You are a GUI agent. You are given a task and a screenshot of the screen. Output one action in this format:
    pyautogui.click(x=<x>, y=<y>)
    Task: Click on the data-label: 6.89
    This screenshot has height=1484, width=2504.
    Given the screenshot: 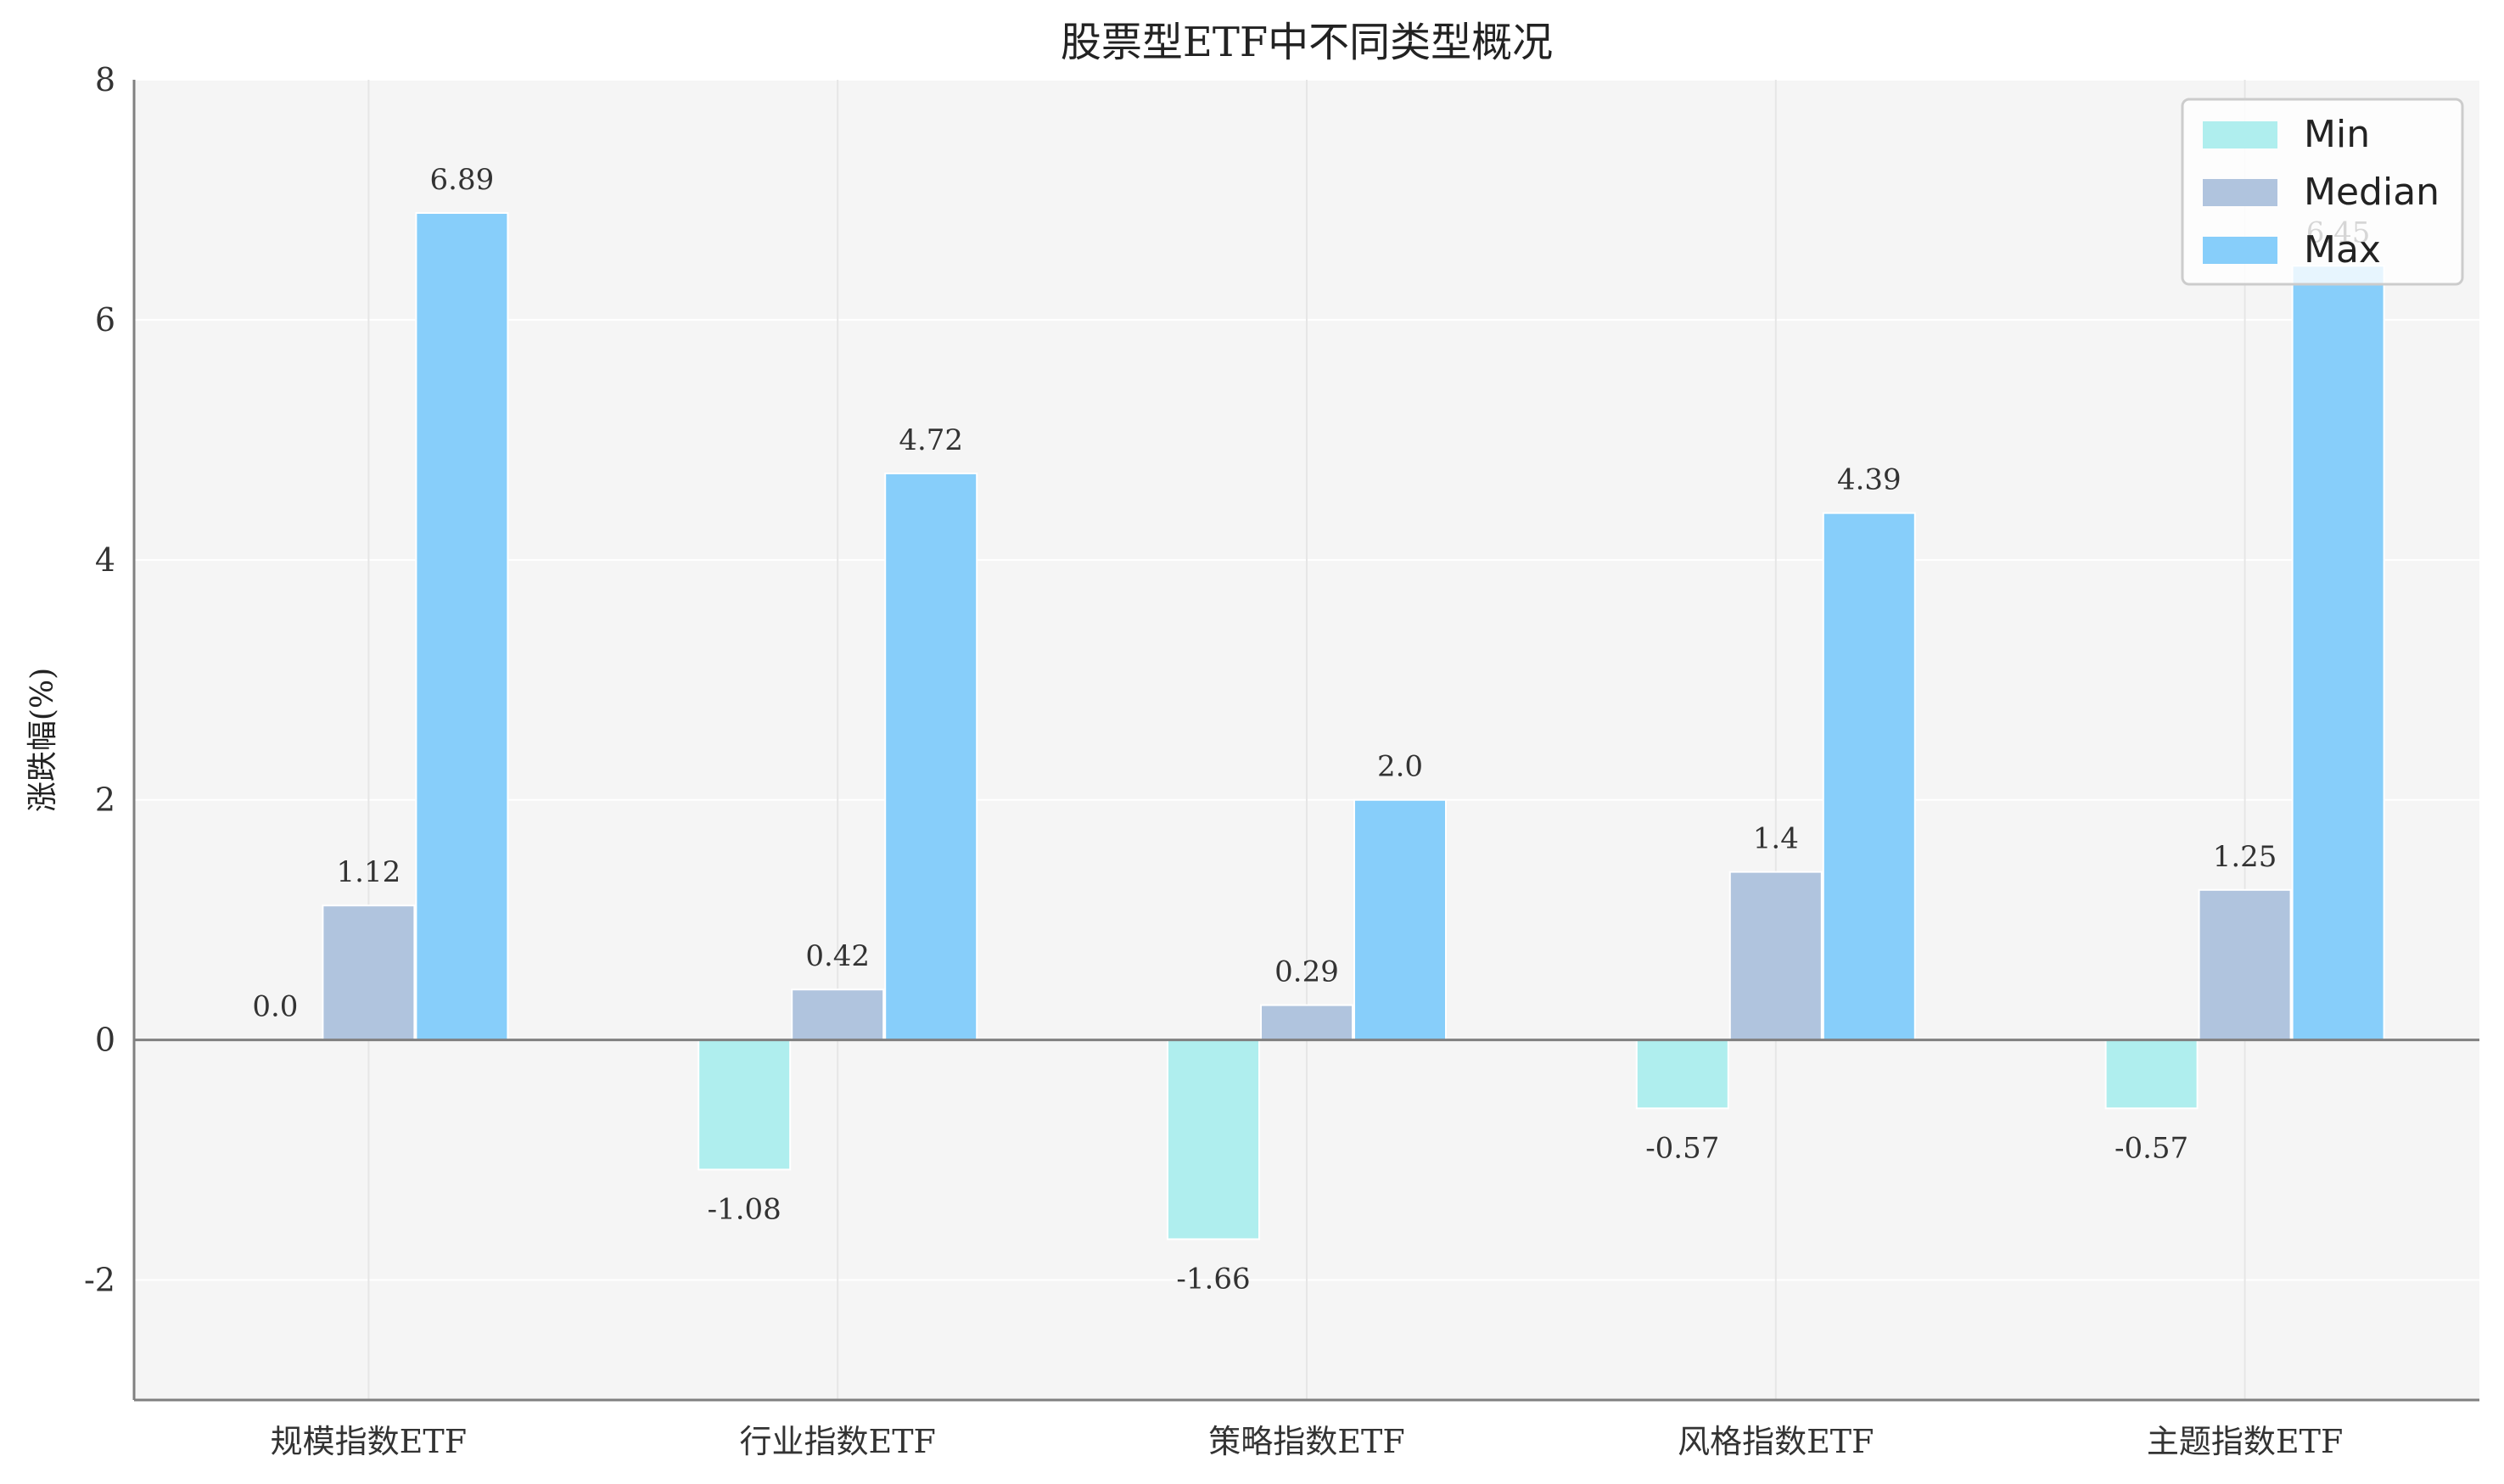 What is the action you would take?
    pyautogui.click(x=462, y=180)
    